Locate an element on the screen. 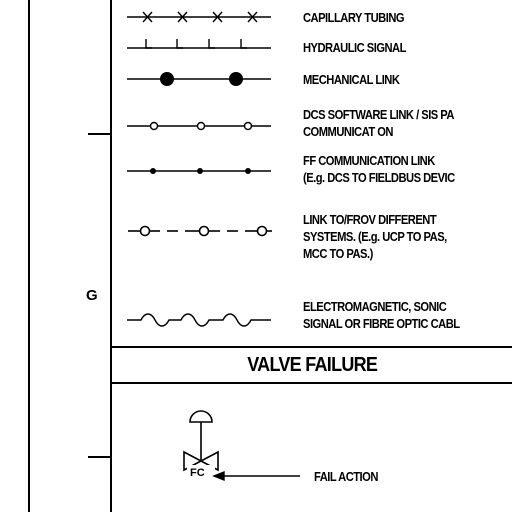 This screenshot has width=512, height=512. ff-communication-link-symbol is located at coordinates (199, 171).